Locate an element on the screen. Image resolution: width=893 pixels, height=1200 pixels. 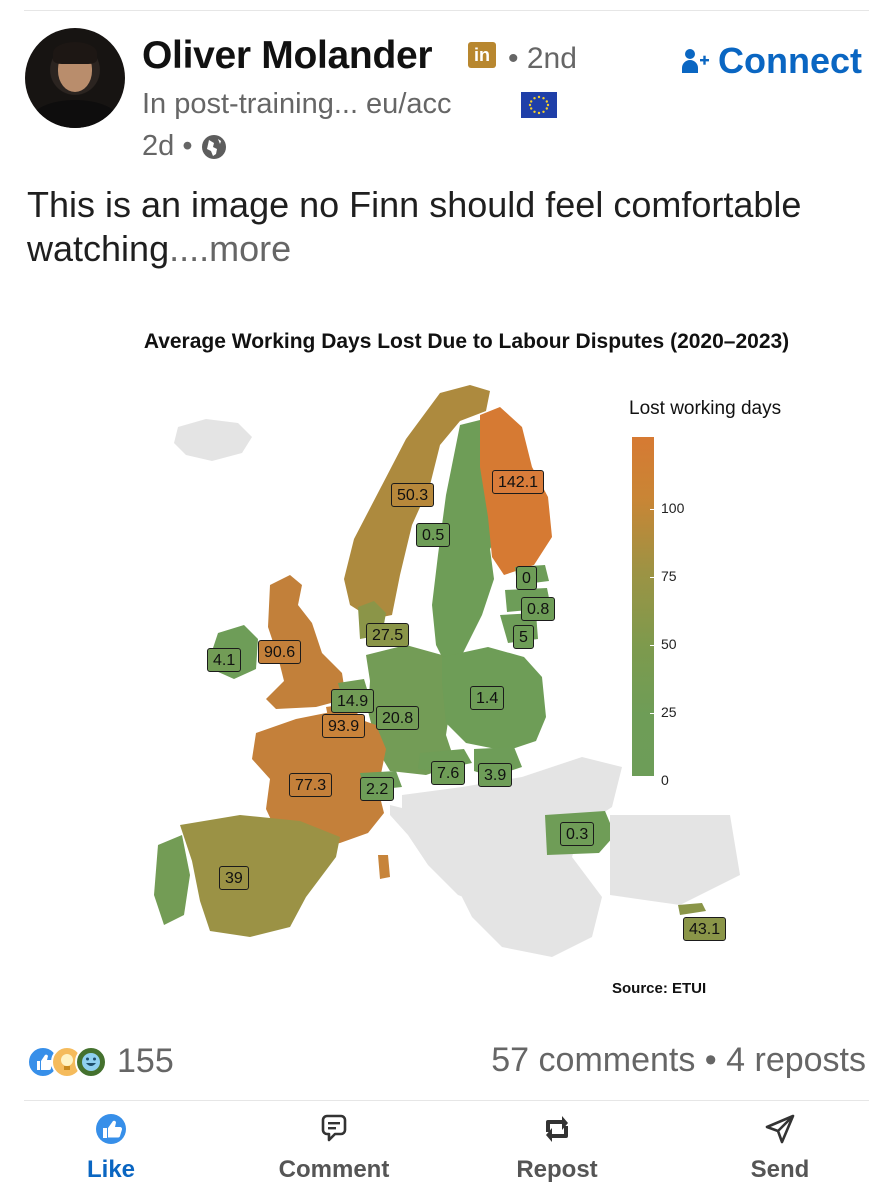
map-value-label: 142.1 is located at coordinates (518, 482).